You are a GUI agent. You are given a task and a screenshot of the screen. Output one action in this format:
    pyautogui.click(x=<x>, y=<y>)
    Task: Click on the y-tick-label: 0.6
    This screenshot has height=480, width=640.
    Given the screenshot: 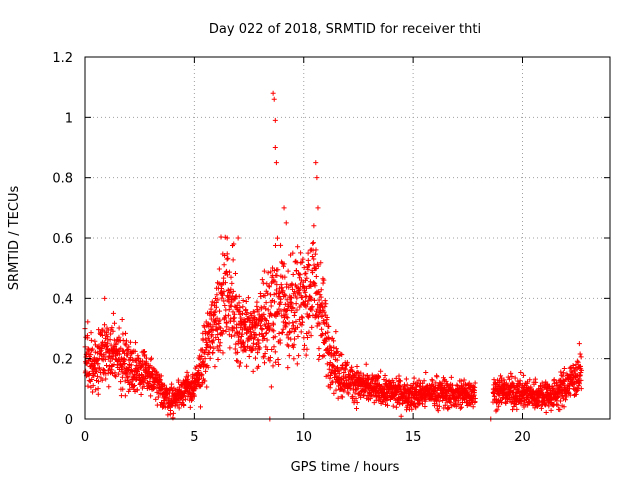 What is the action you would take?
    pyautogui.click(x=62, y=239)
    